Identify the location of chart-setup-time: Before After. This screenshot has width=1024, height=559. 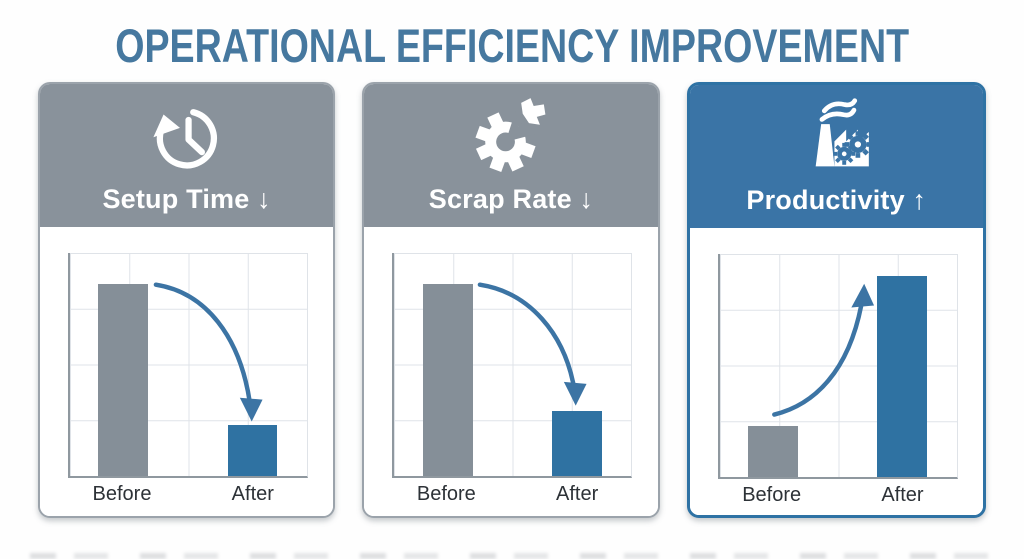
(187, 371).